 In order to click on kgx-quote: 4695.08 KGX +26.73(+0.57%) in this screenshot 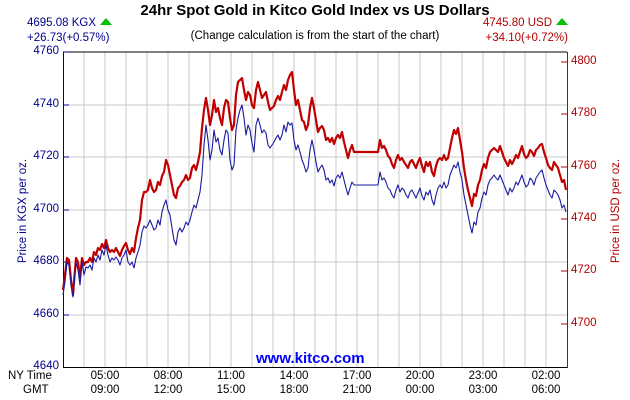, I will do `click(70, 31)`.